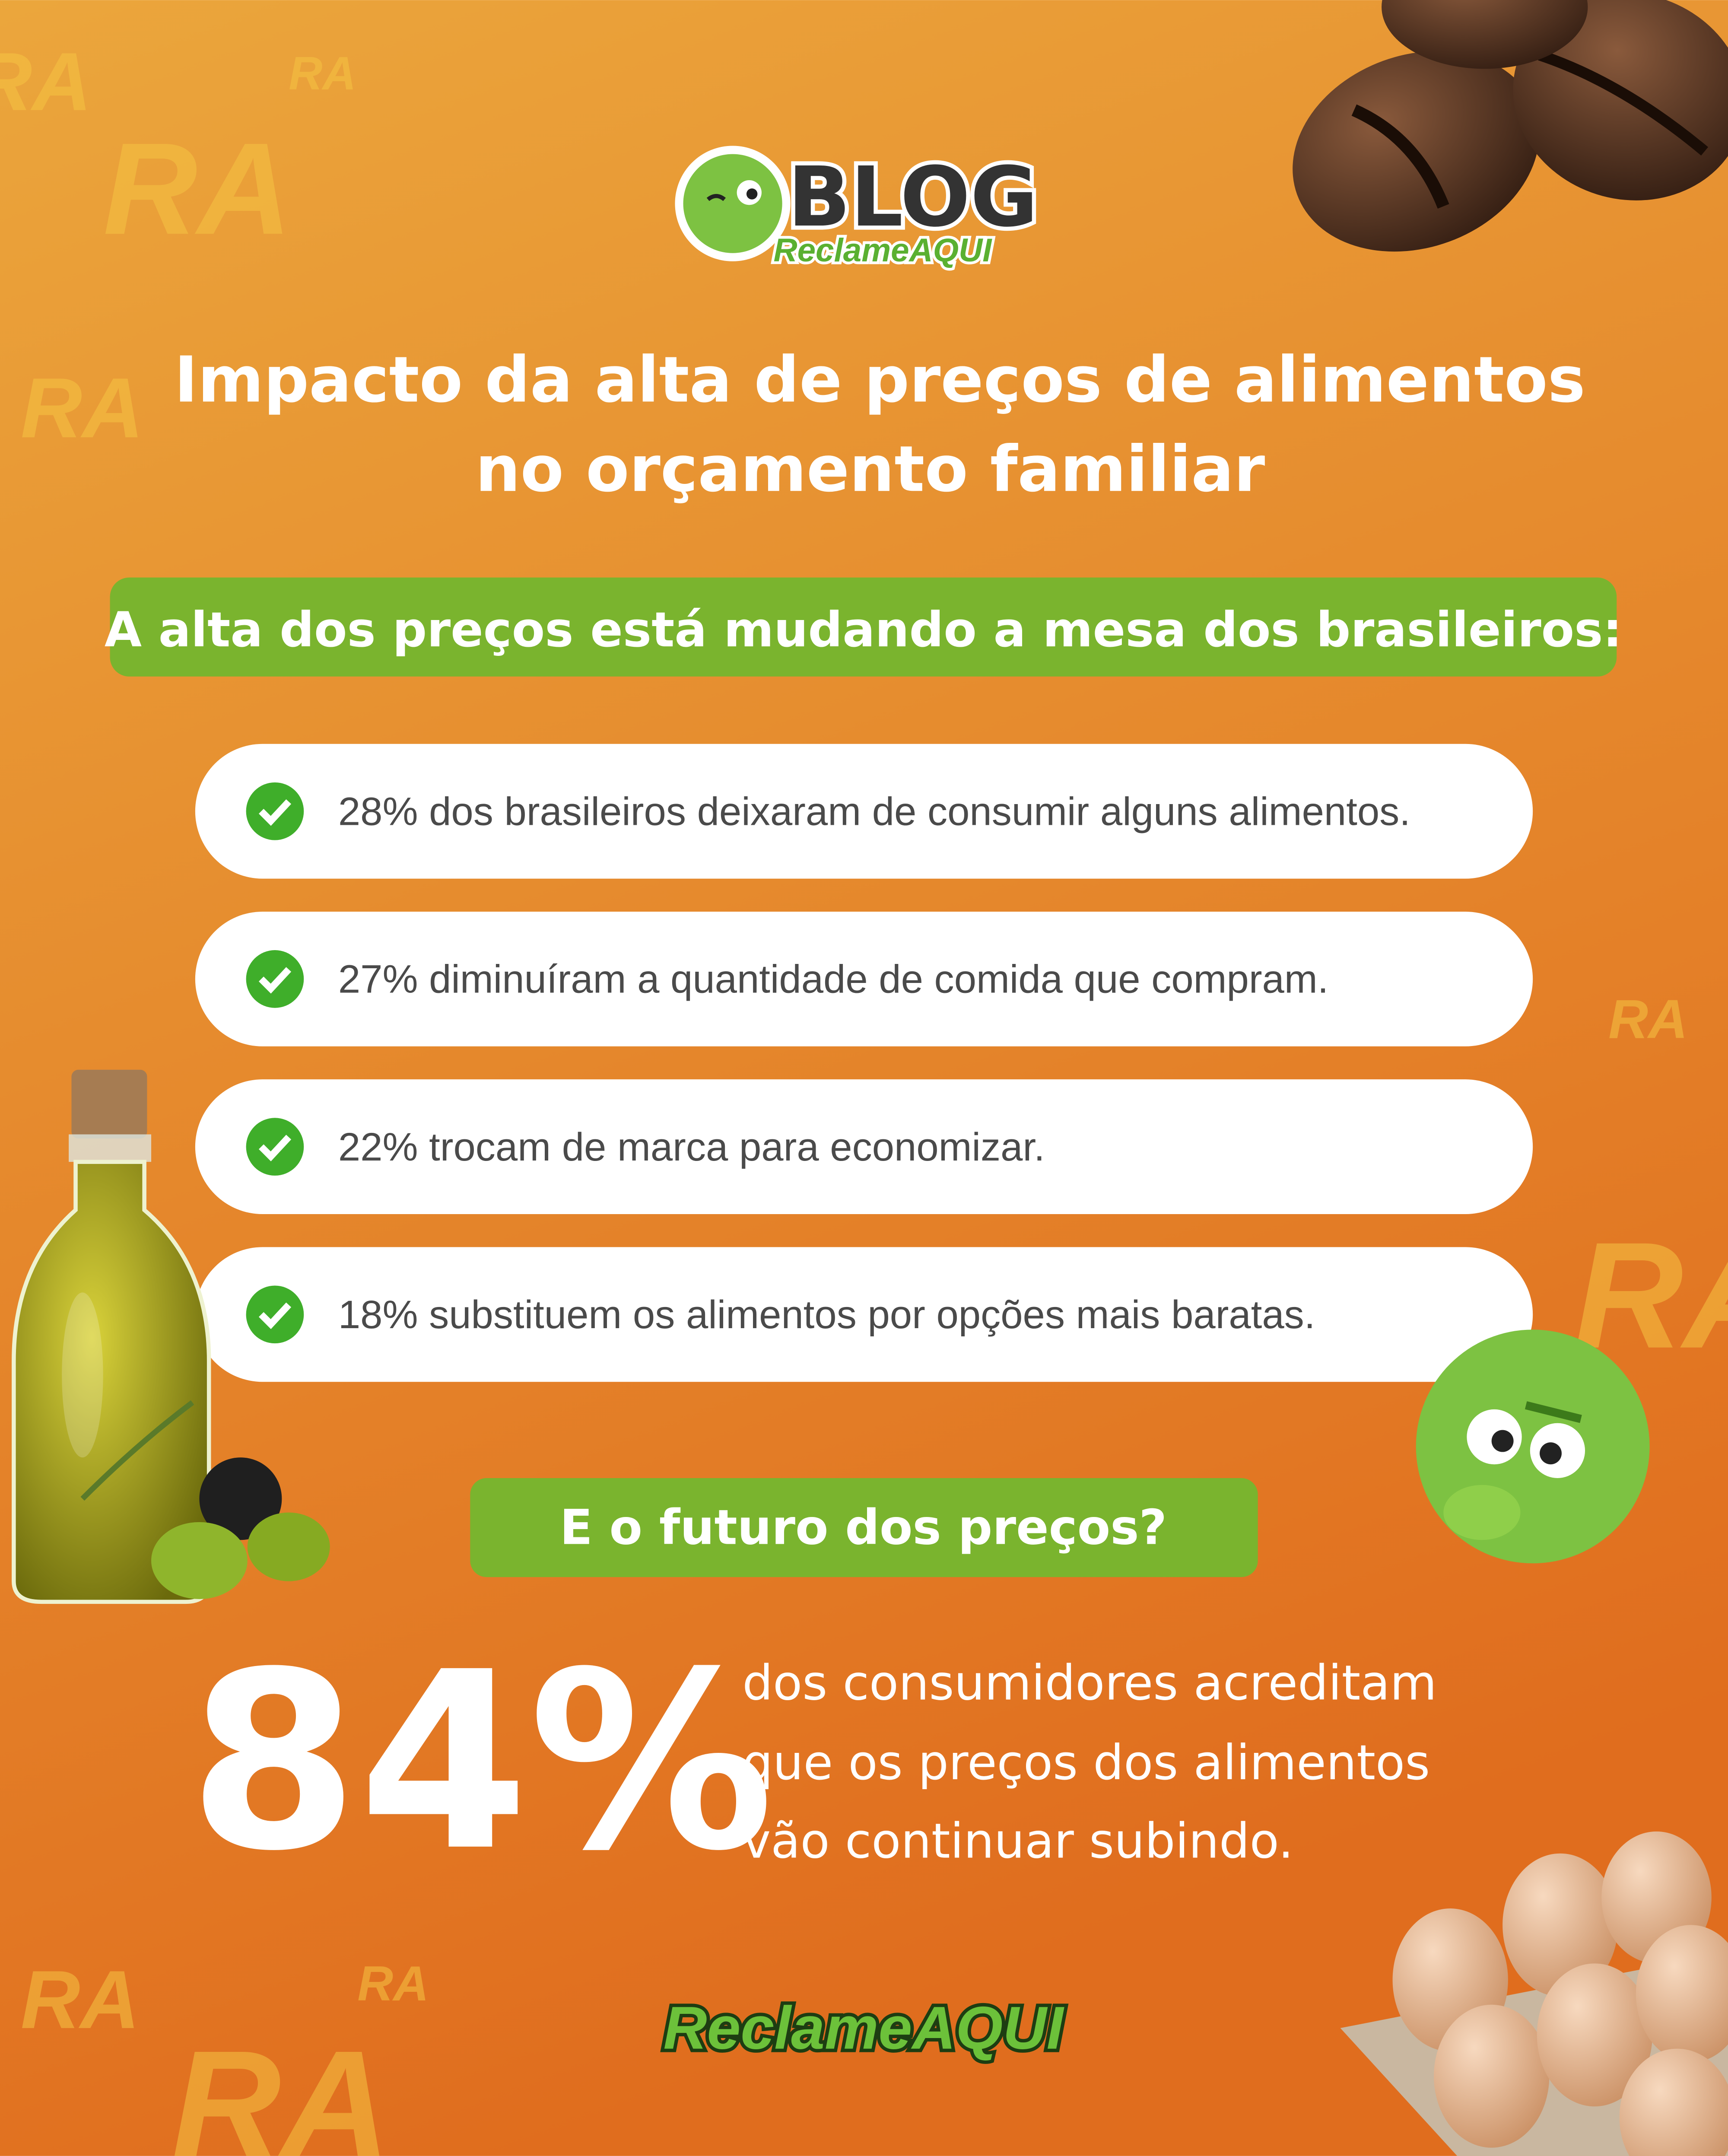  I want to click on footer-brand: ReclameAQUI, so click(863, 2028).